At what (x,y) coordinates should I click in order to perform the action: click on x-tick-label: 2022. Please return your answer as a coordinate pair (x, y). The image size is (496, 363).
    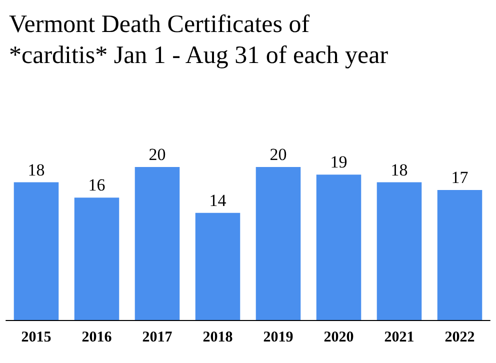
    Looking at the image, I should click on (459, 338).